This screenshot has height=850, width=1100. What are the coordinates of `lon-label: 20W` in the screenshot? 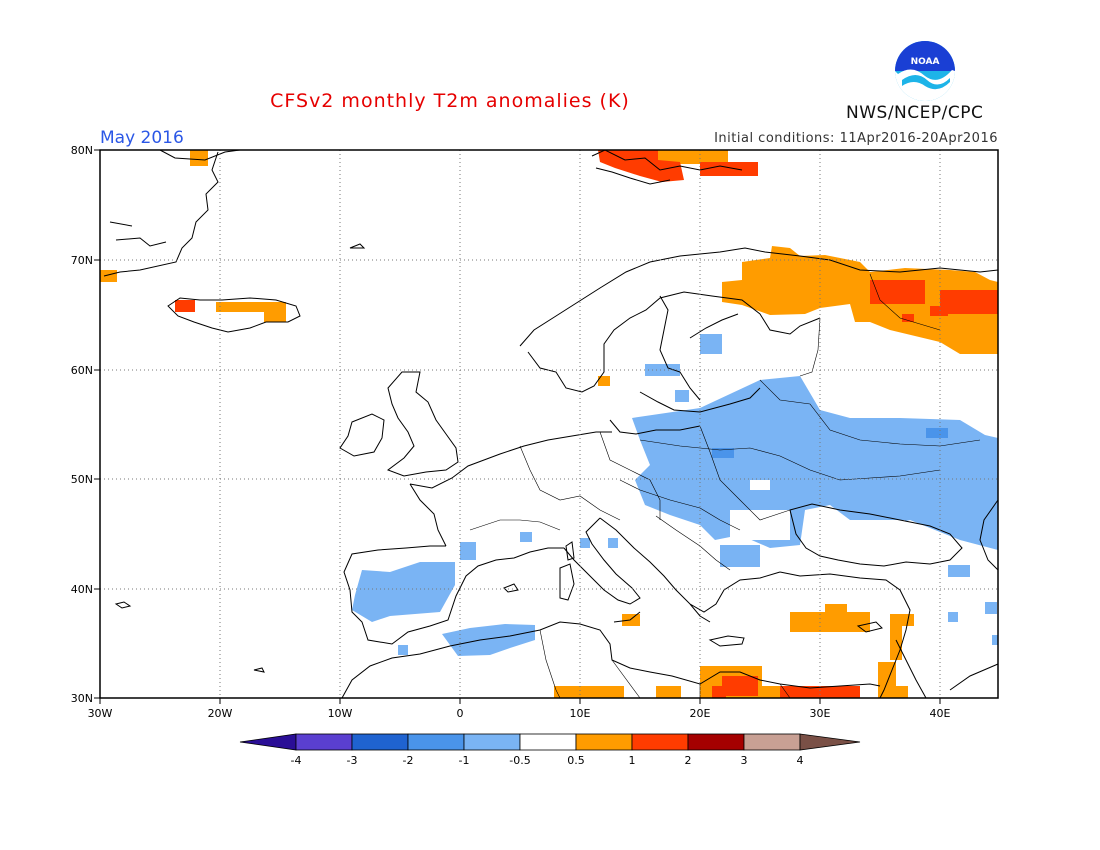 It's located at (220, 713).